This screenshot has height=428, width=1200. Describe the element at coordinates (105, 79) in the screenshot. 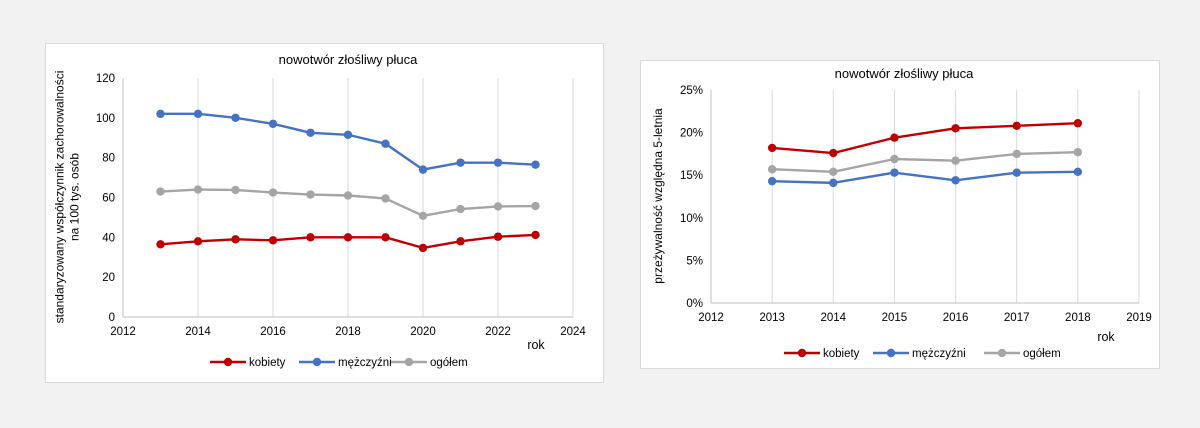

I see `y-tick-label: 120` at that location.